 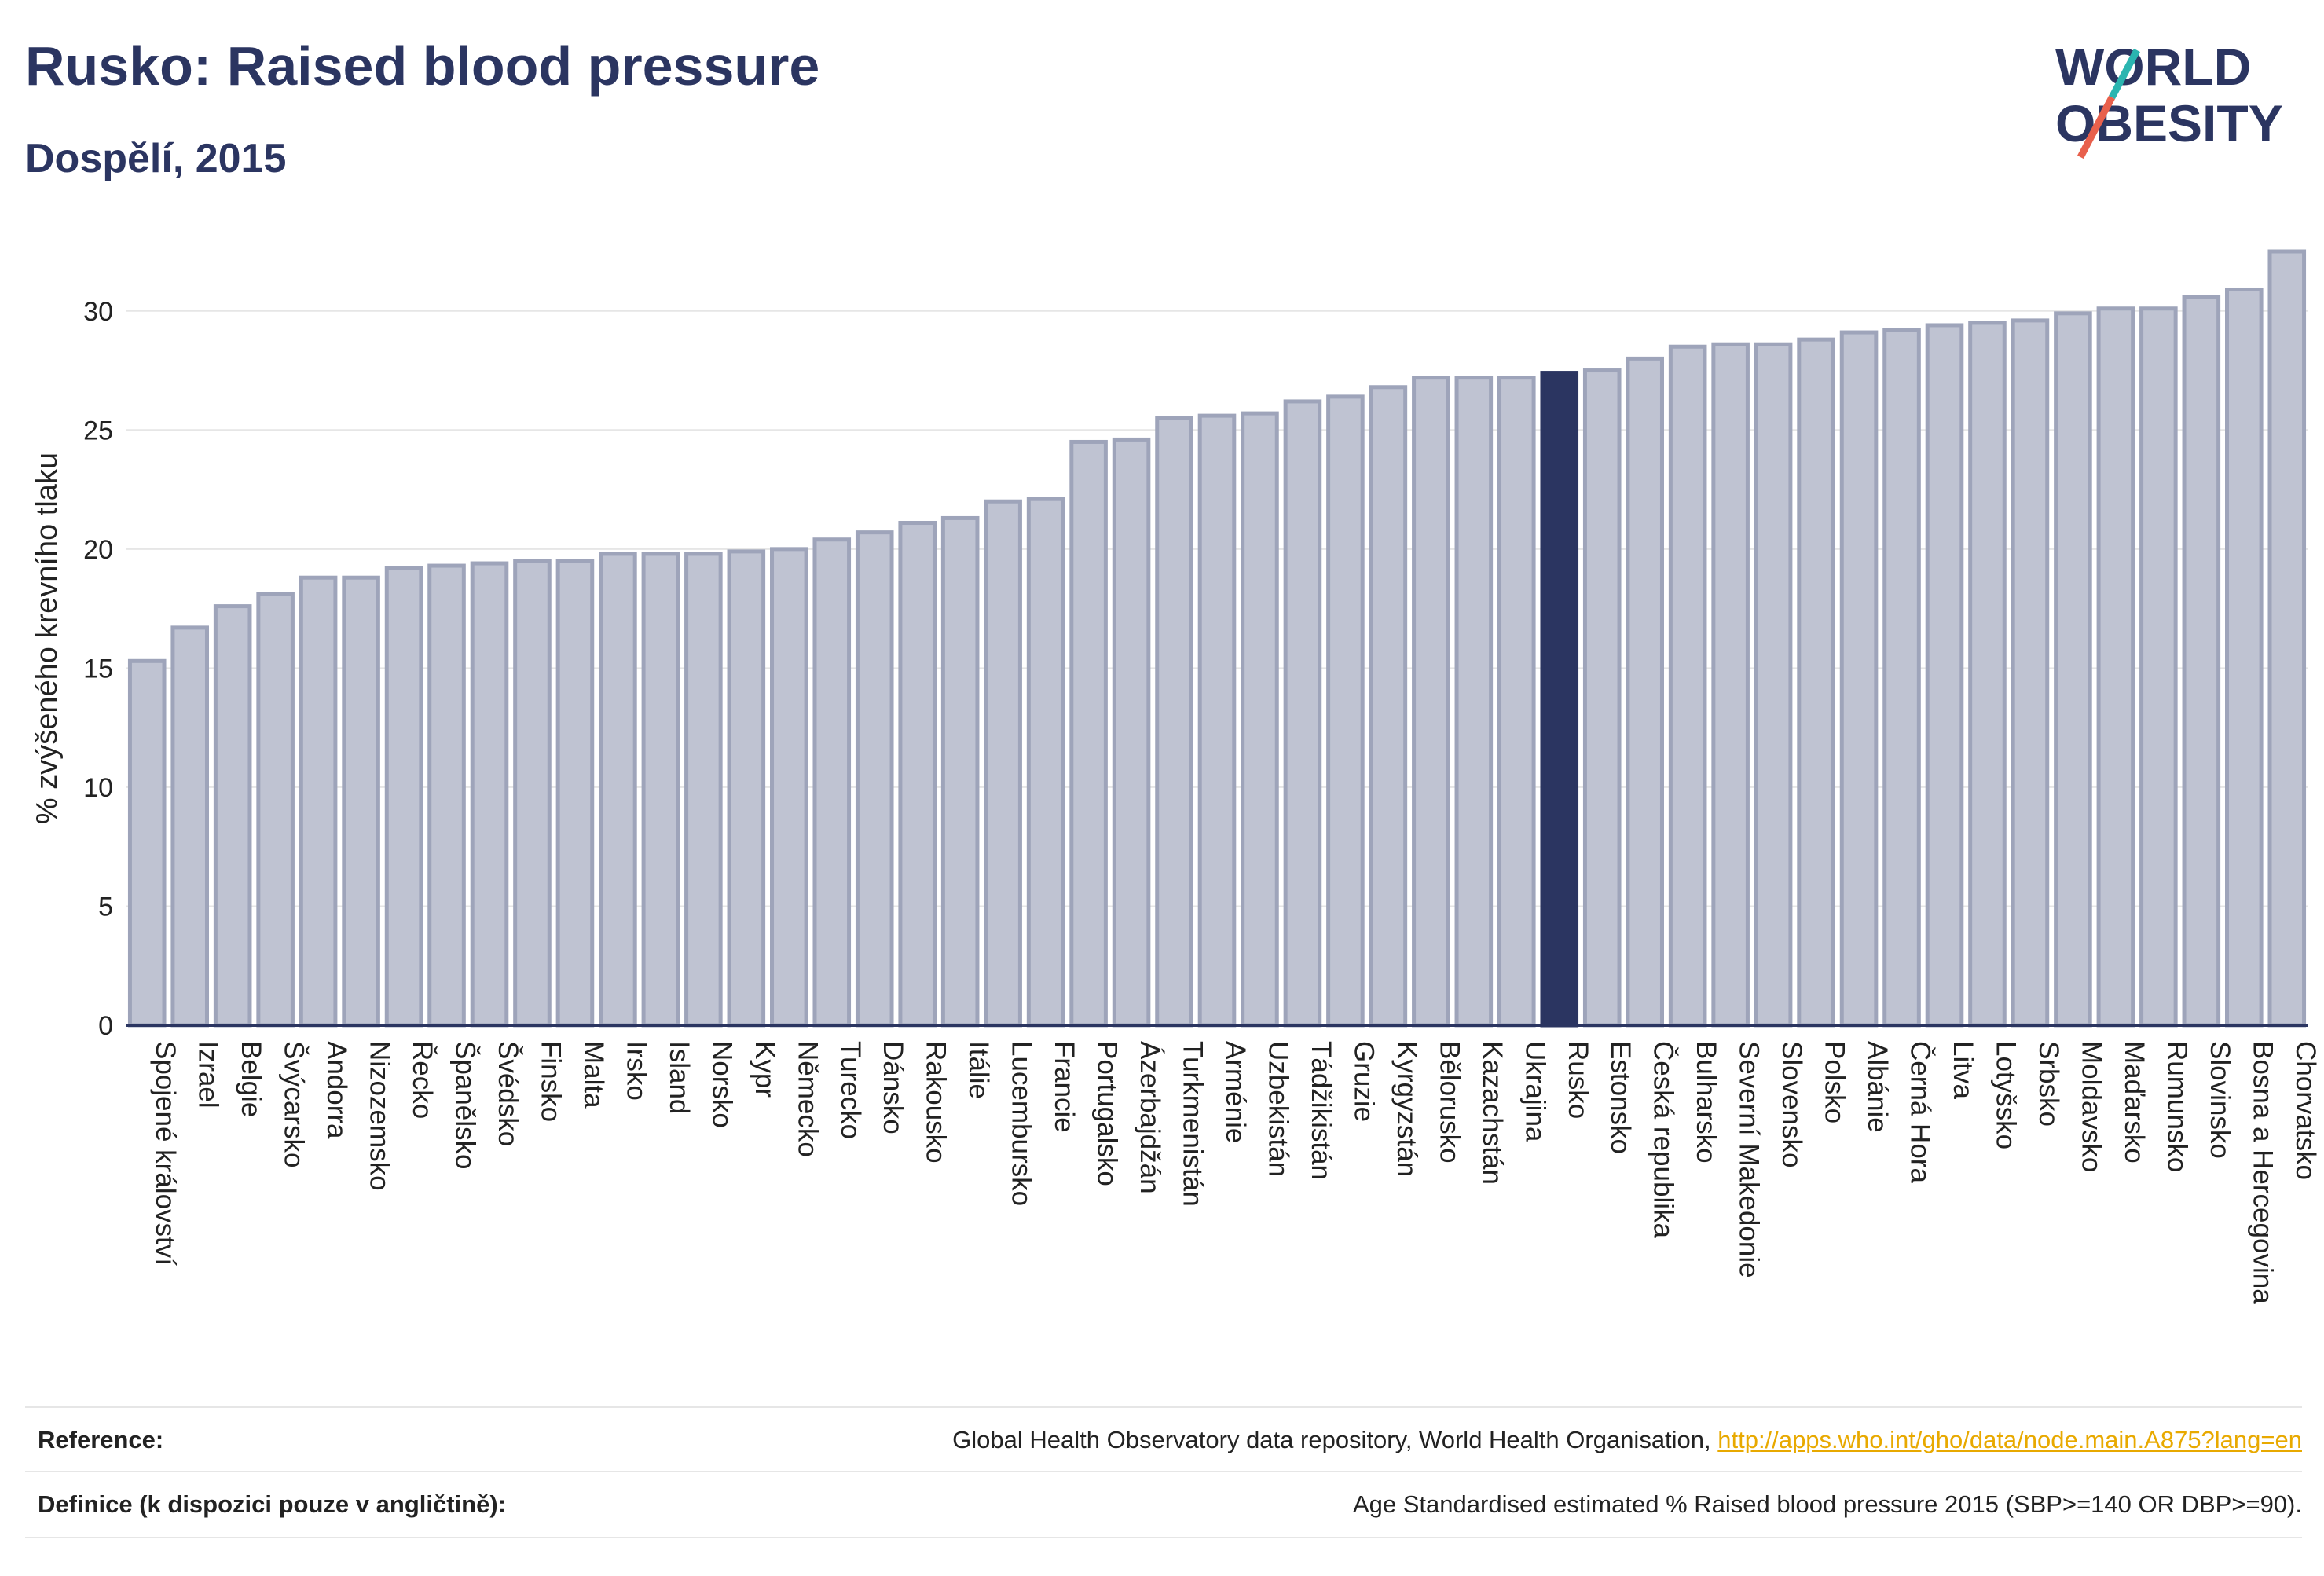 I want to click on y-tick-label: 15, so click(x=98, y=669).